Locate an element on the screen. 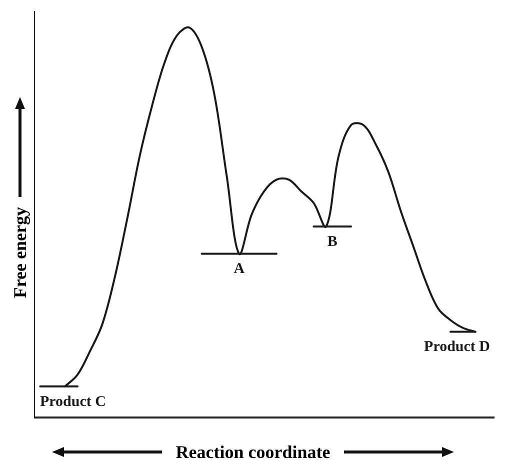 The height and width of the screenshot is (474, 506). x-axis-title: Reaction coordinate is located at coordinates (253, 452).